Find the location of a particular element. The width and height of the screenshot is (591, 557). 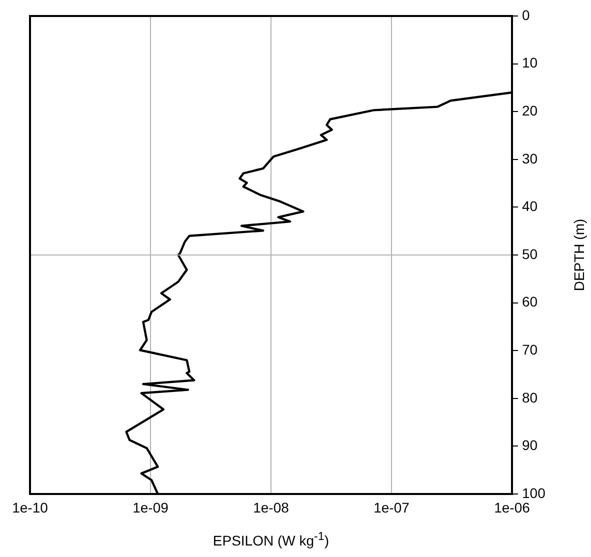

x-tick-label: 1e-10 is located at coordinates (30, 507).